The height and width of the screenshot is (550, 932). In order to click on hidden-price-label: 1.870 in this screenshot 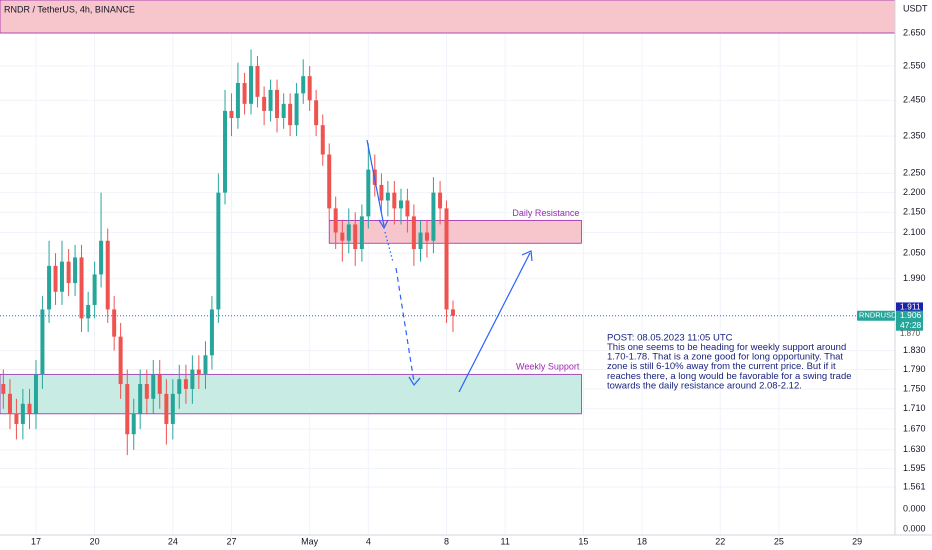, I will do `click(910, 333)`.